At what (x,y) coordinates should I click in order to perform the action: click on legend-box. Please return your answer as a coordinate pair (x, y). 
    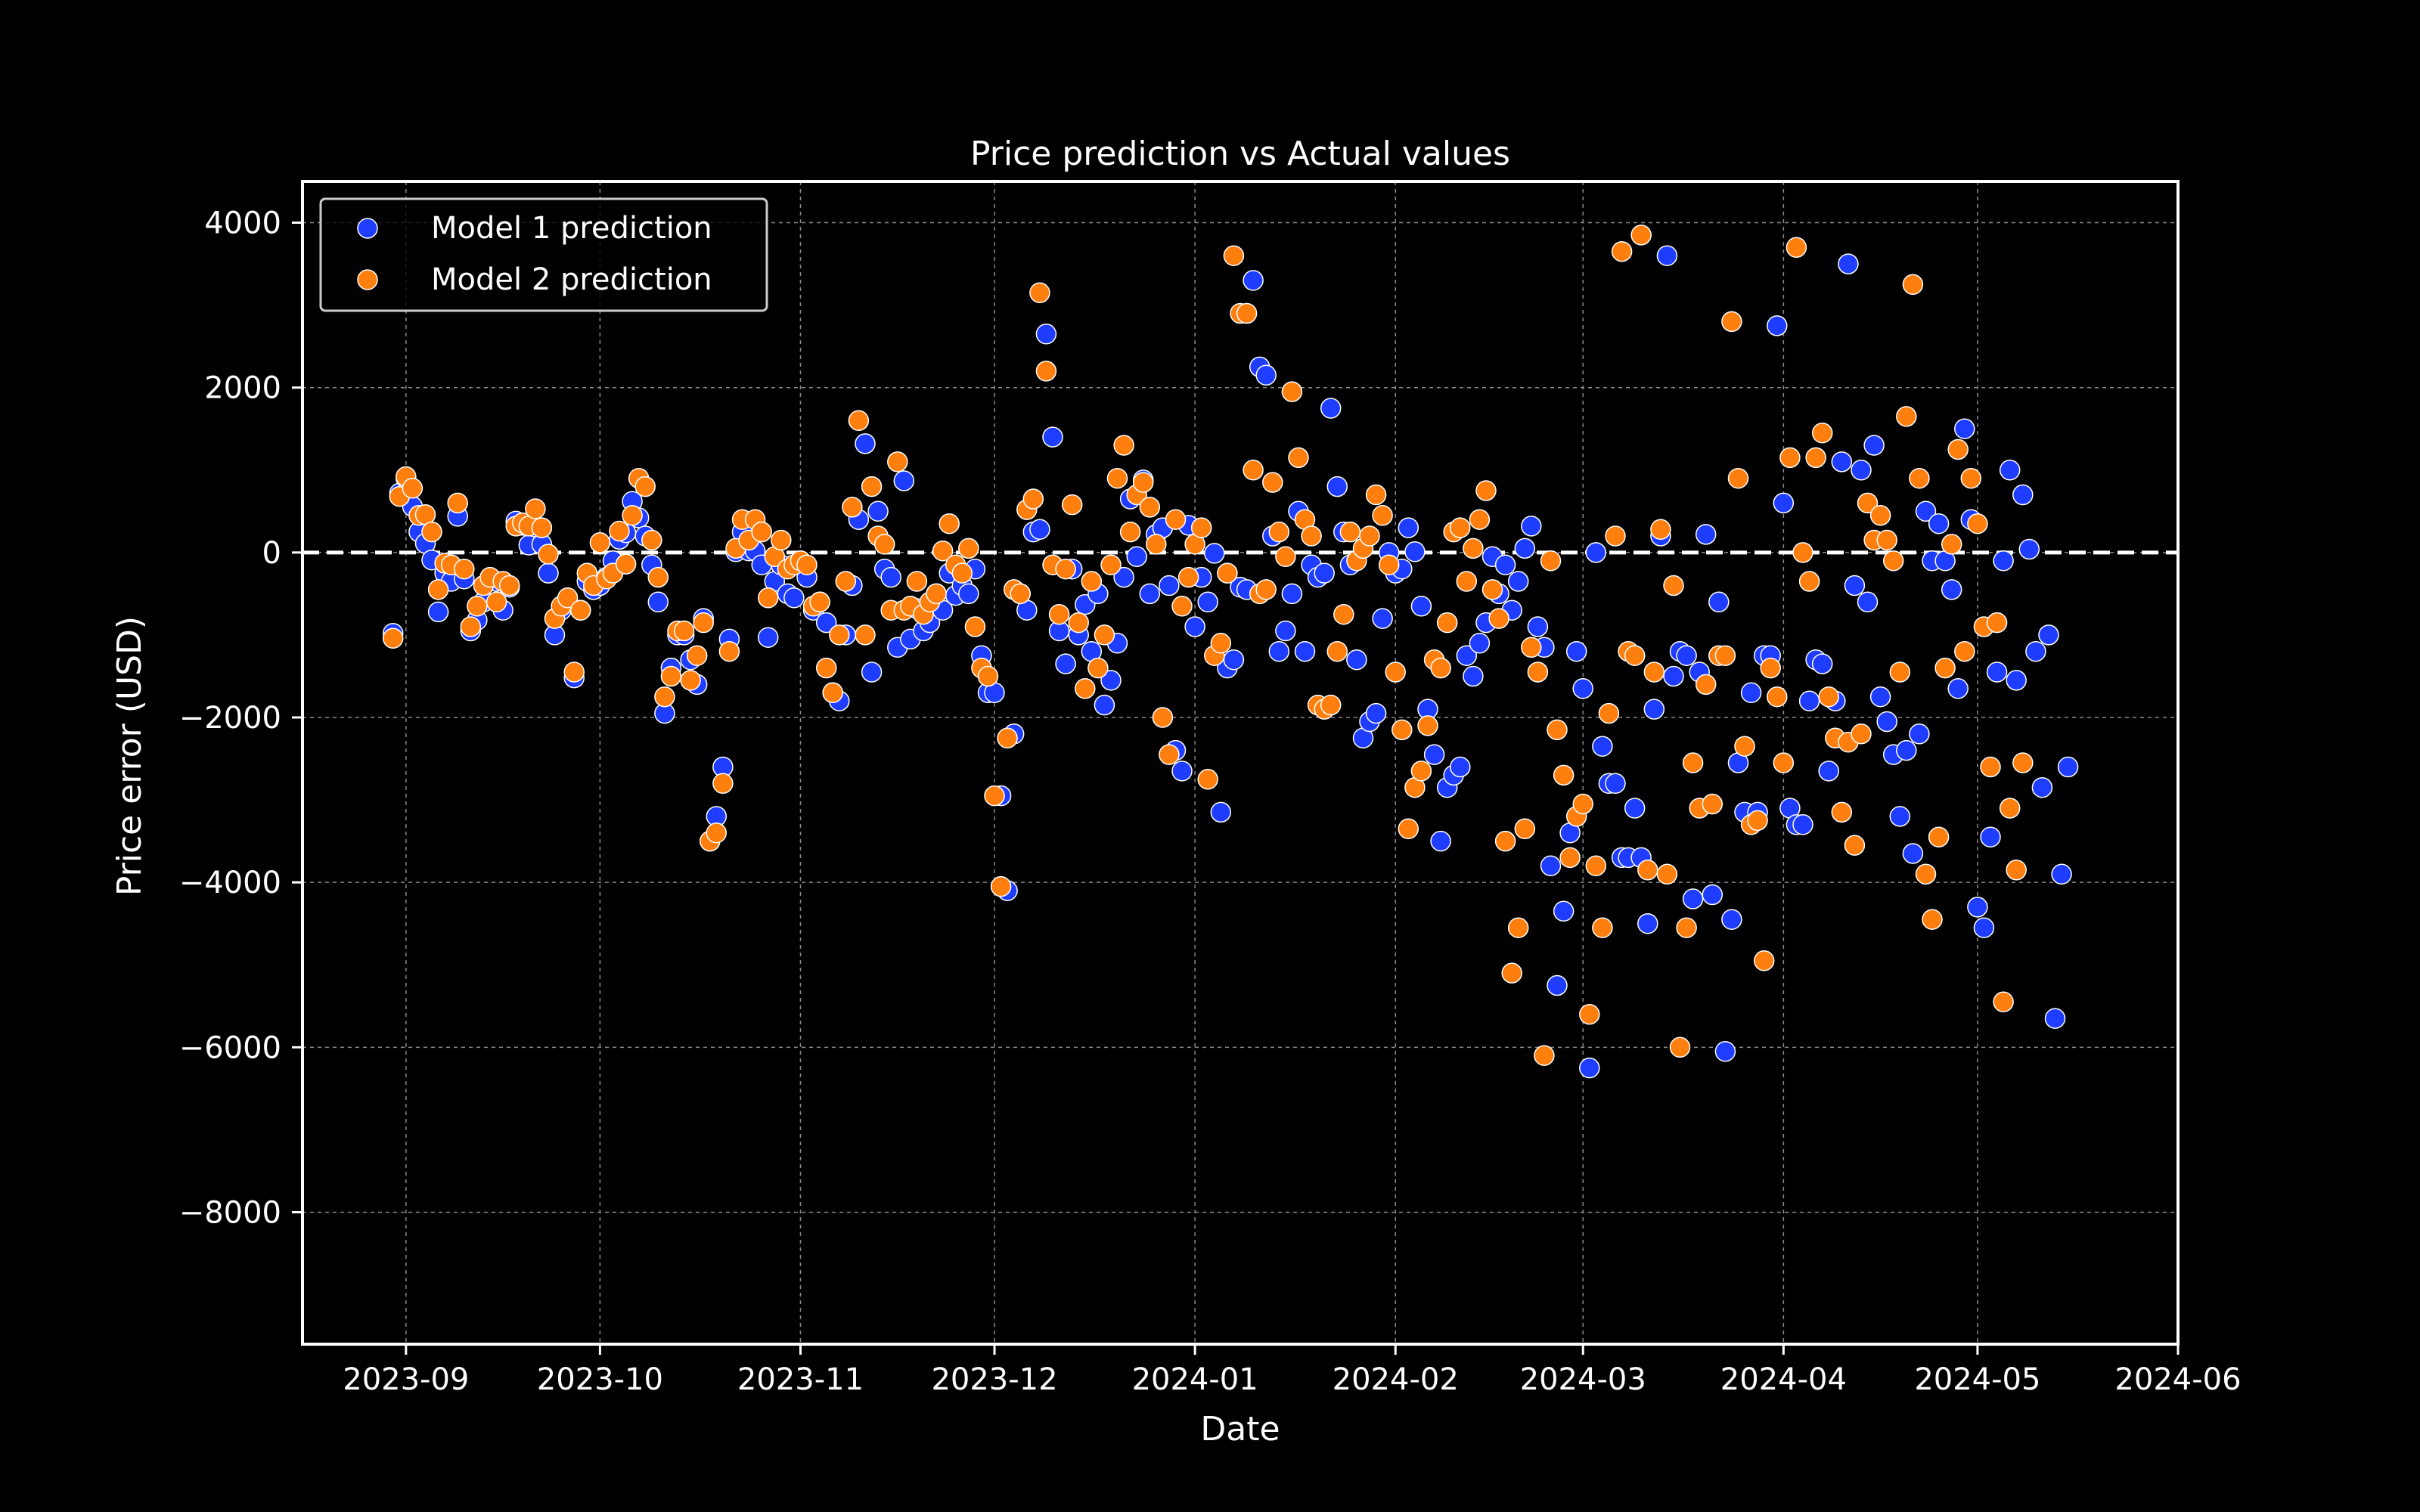
    Looking at the image, I should click on (543, 254).